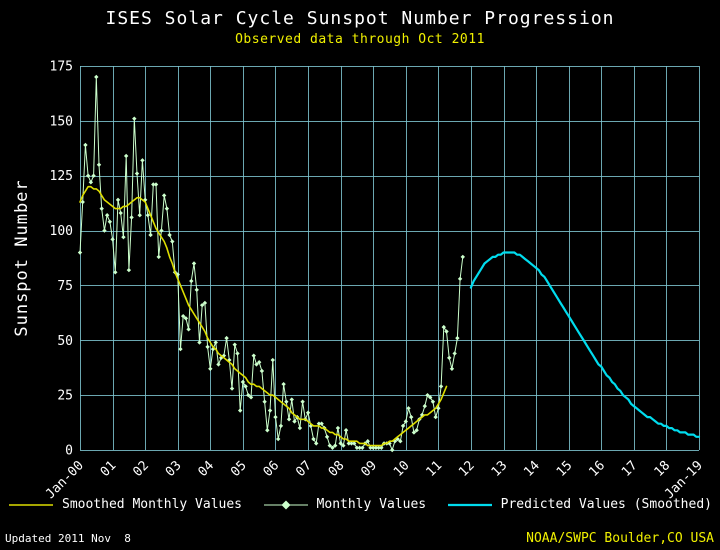 The image size is (720, 550). I want to click on svg-text: 02, so click(141, 469).